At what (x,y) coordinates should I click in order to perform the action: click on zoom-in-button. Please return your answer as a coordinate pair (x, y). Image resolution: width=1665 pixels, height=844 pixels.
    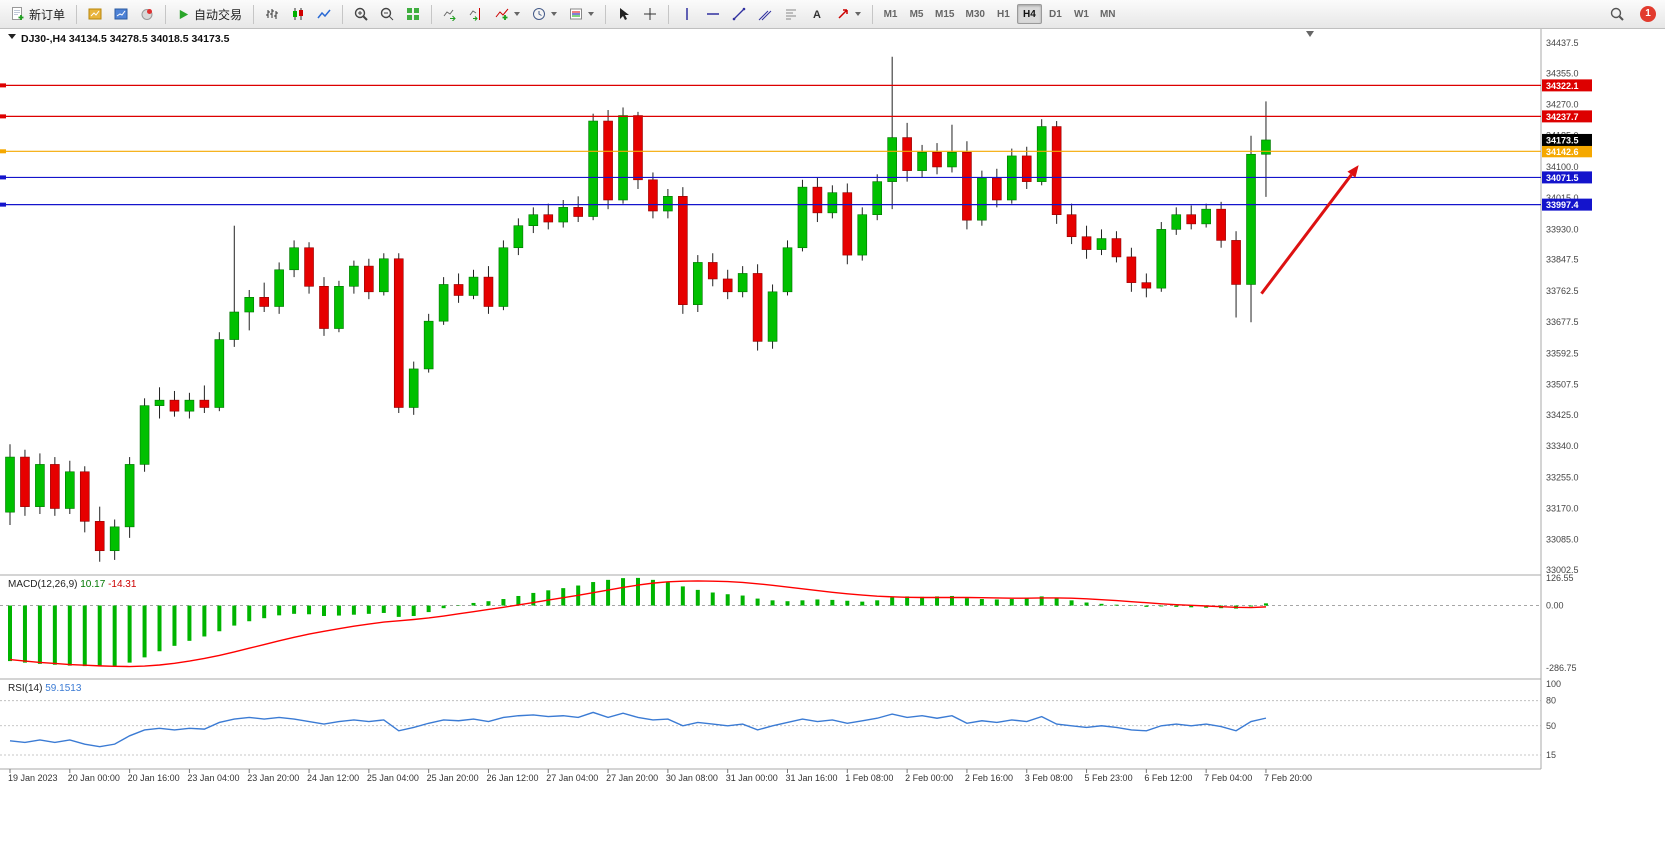
    Looking at the image, I should click on (361, 14).